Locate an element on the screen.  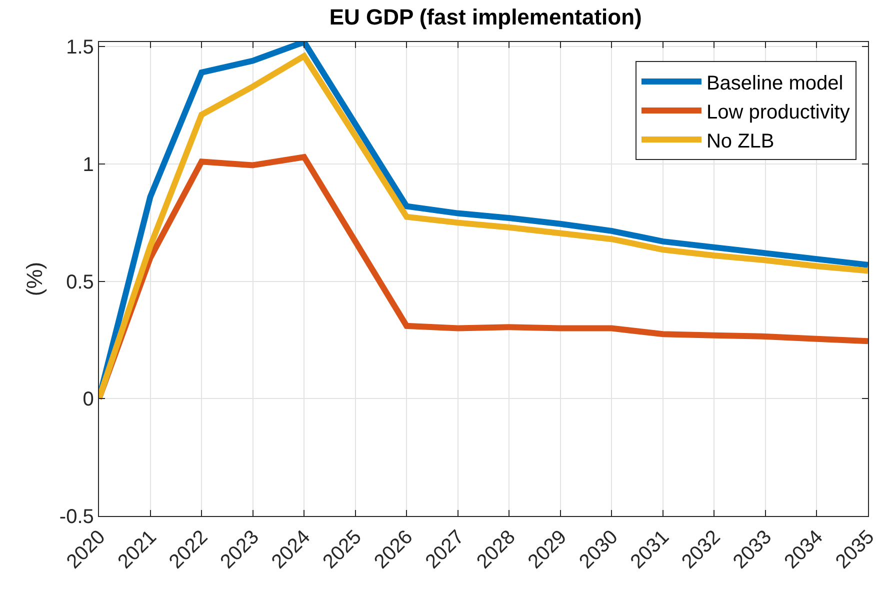
y-tick-label: 0 is located at coordinates (88, 399).